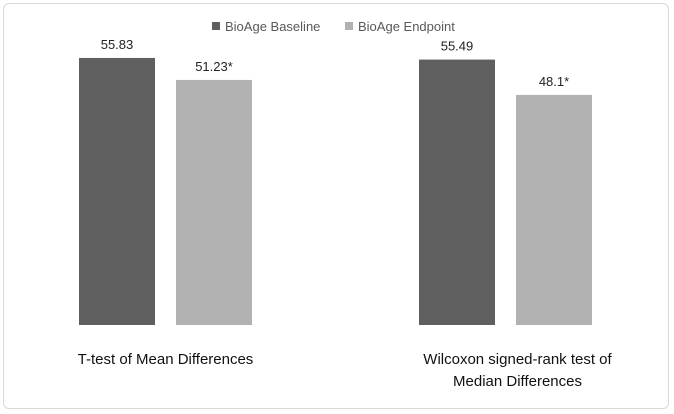 The image size is (674, 414). Describe the element at coordinates (406, 26) in the screenshot. I see `legend-label-endpoint: BioAge Endpoint` at that location.